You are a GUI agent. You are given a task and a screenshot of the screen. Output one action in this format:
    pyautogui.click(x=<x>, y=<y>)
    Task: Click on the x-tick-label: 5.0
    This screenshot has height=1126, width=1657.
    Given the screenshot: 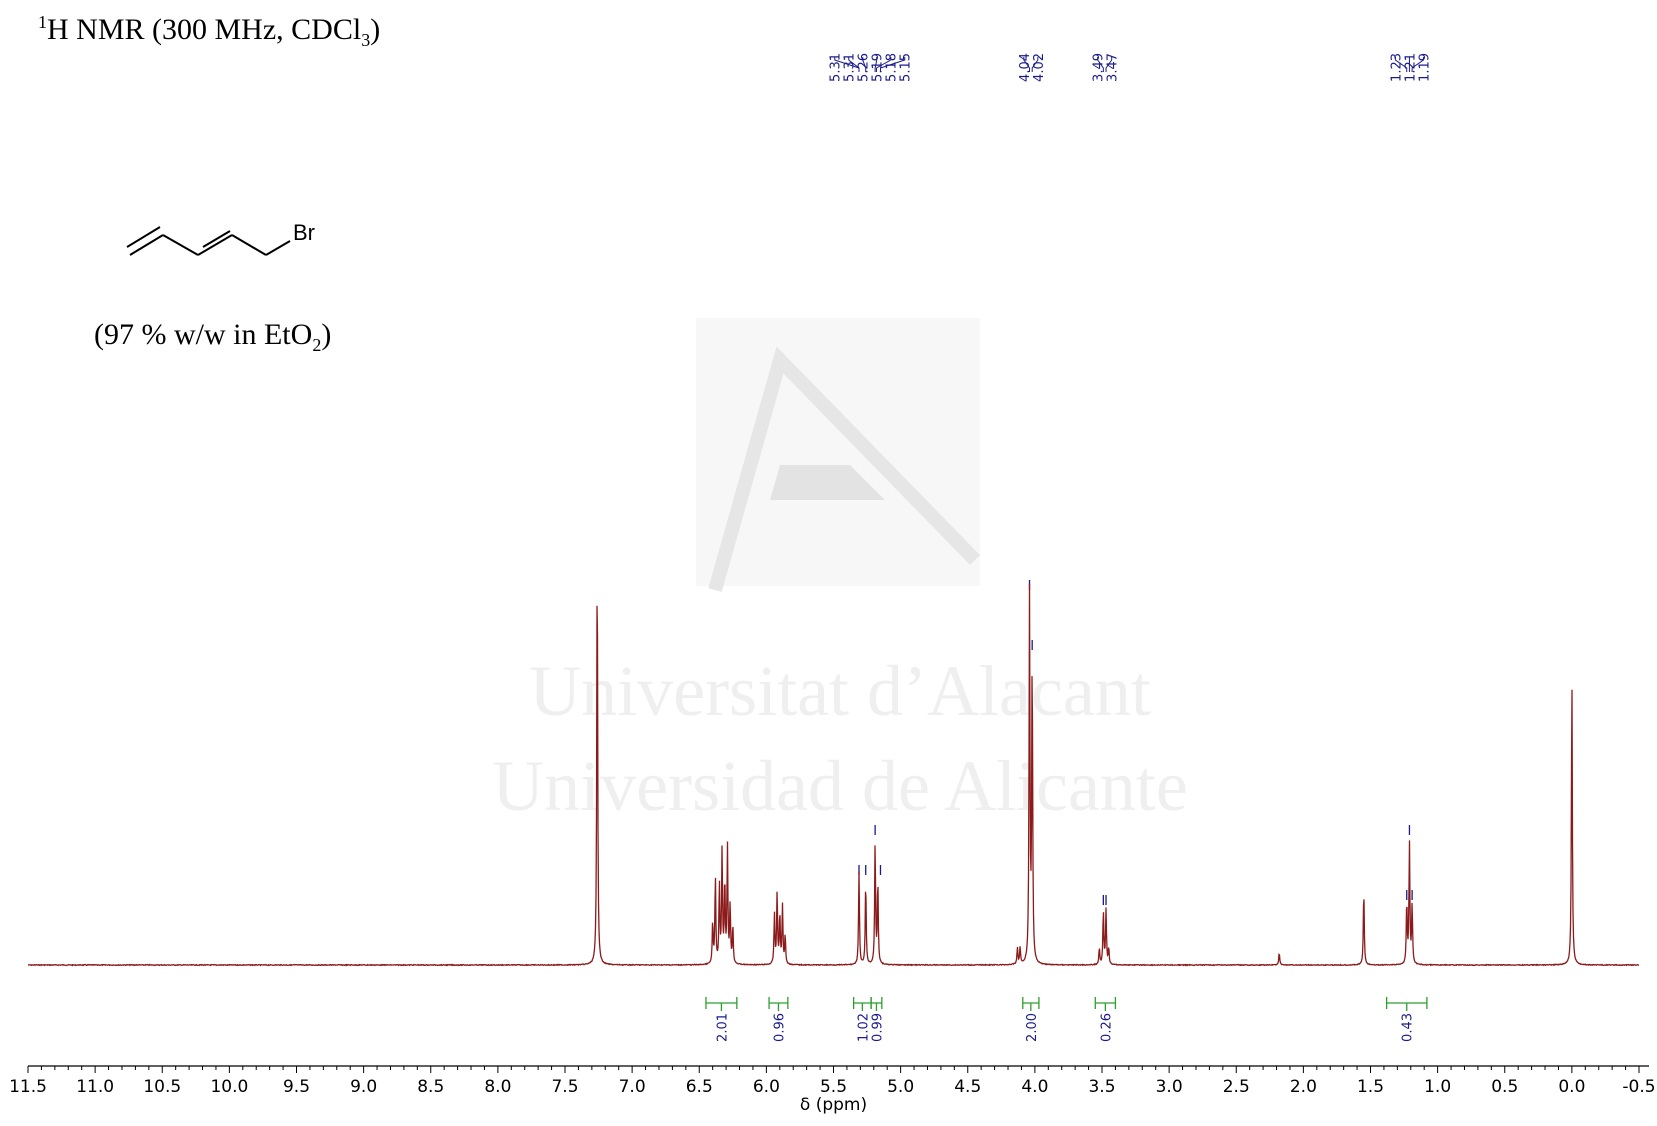 What is the action you would take?
    pyautogui.click(x=900, y=1087)
    